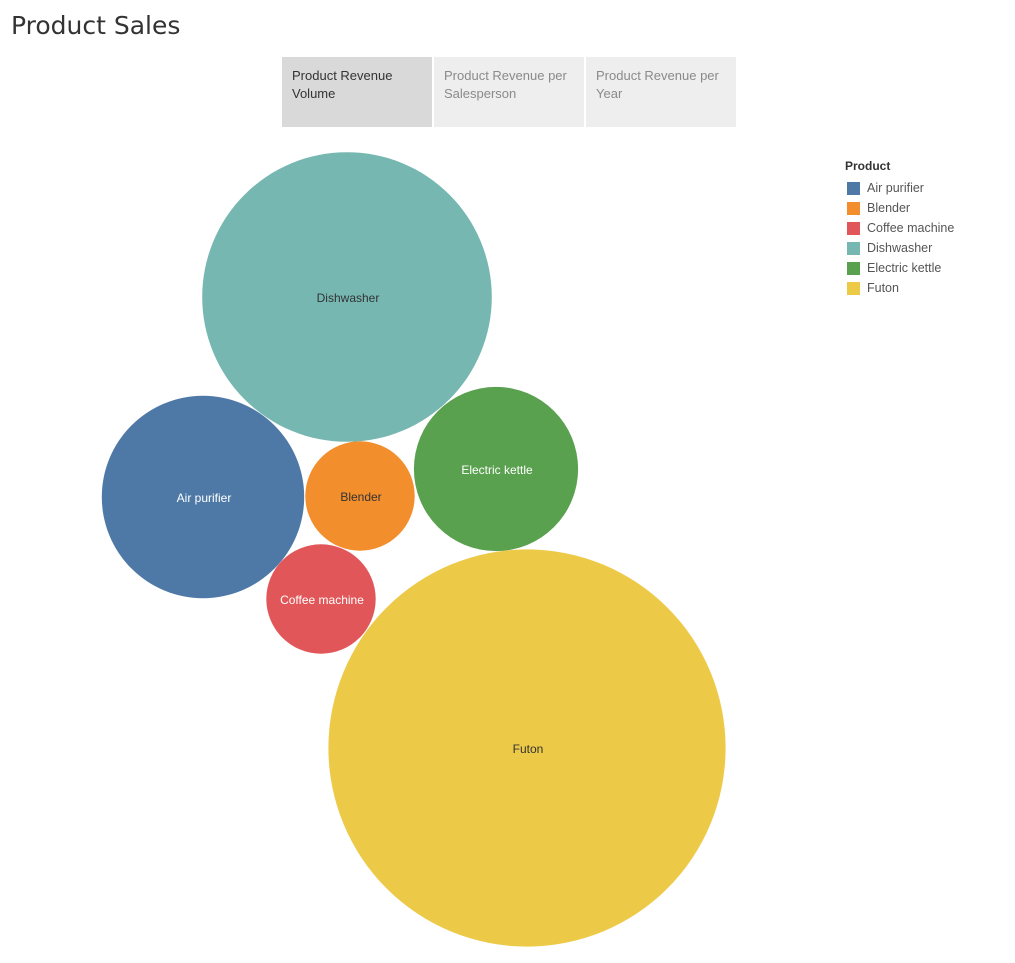  Describe the element at coordinates (868, 166) in the screenshot. I see `legend-title: Product` at that location.